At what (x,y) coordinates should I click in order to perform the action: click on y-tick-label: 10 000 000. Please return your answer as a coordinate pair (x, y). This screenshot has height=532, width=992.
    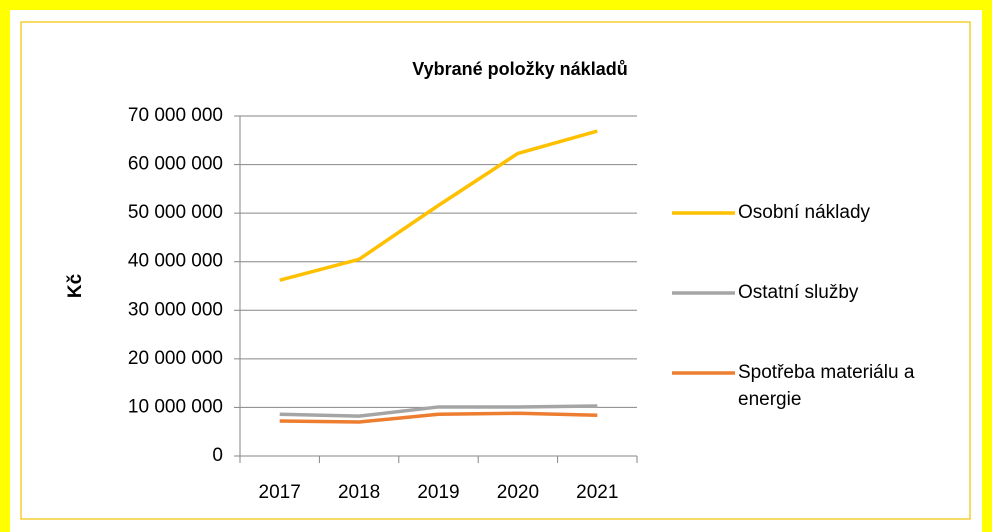
    Looking at the image, I should click on (175, 406).